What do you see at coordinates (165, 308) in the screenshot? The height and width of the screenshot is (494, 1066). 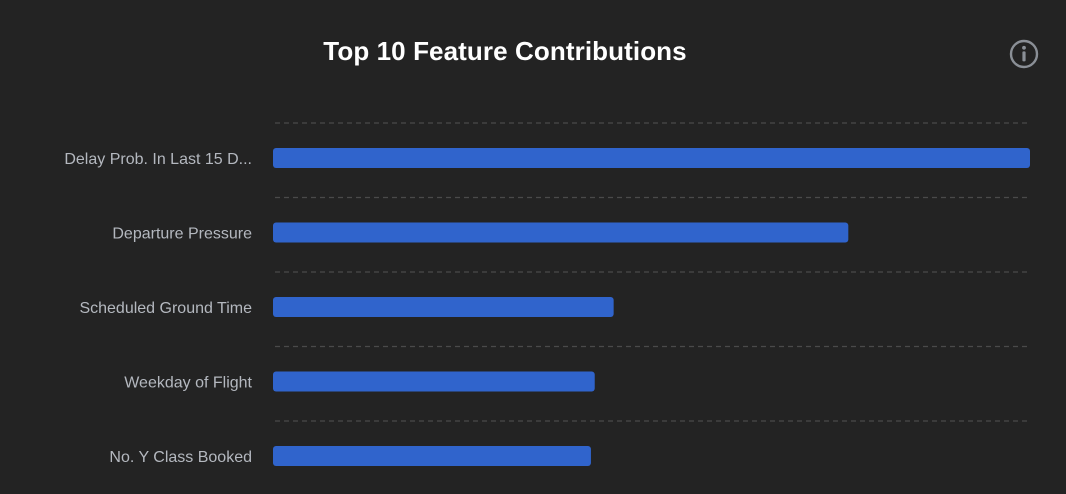 I see `category-label: Scheduled Ground Time` at bounding box center [165, 308].